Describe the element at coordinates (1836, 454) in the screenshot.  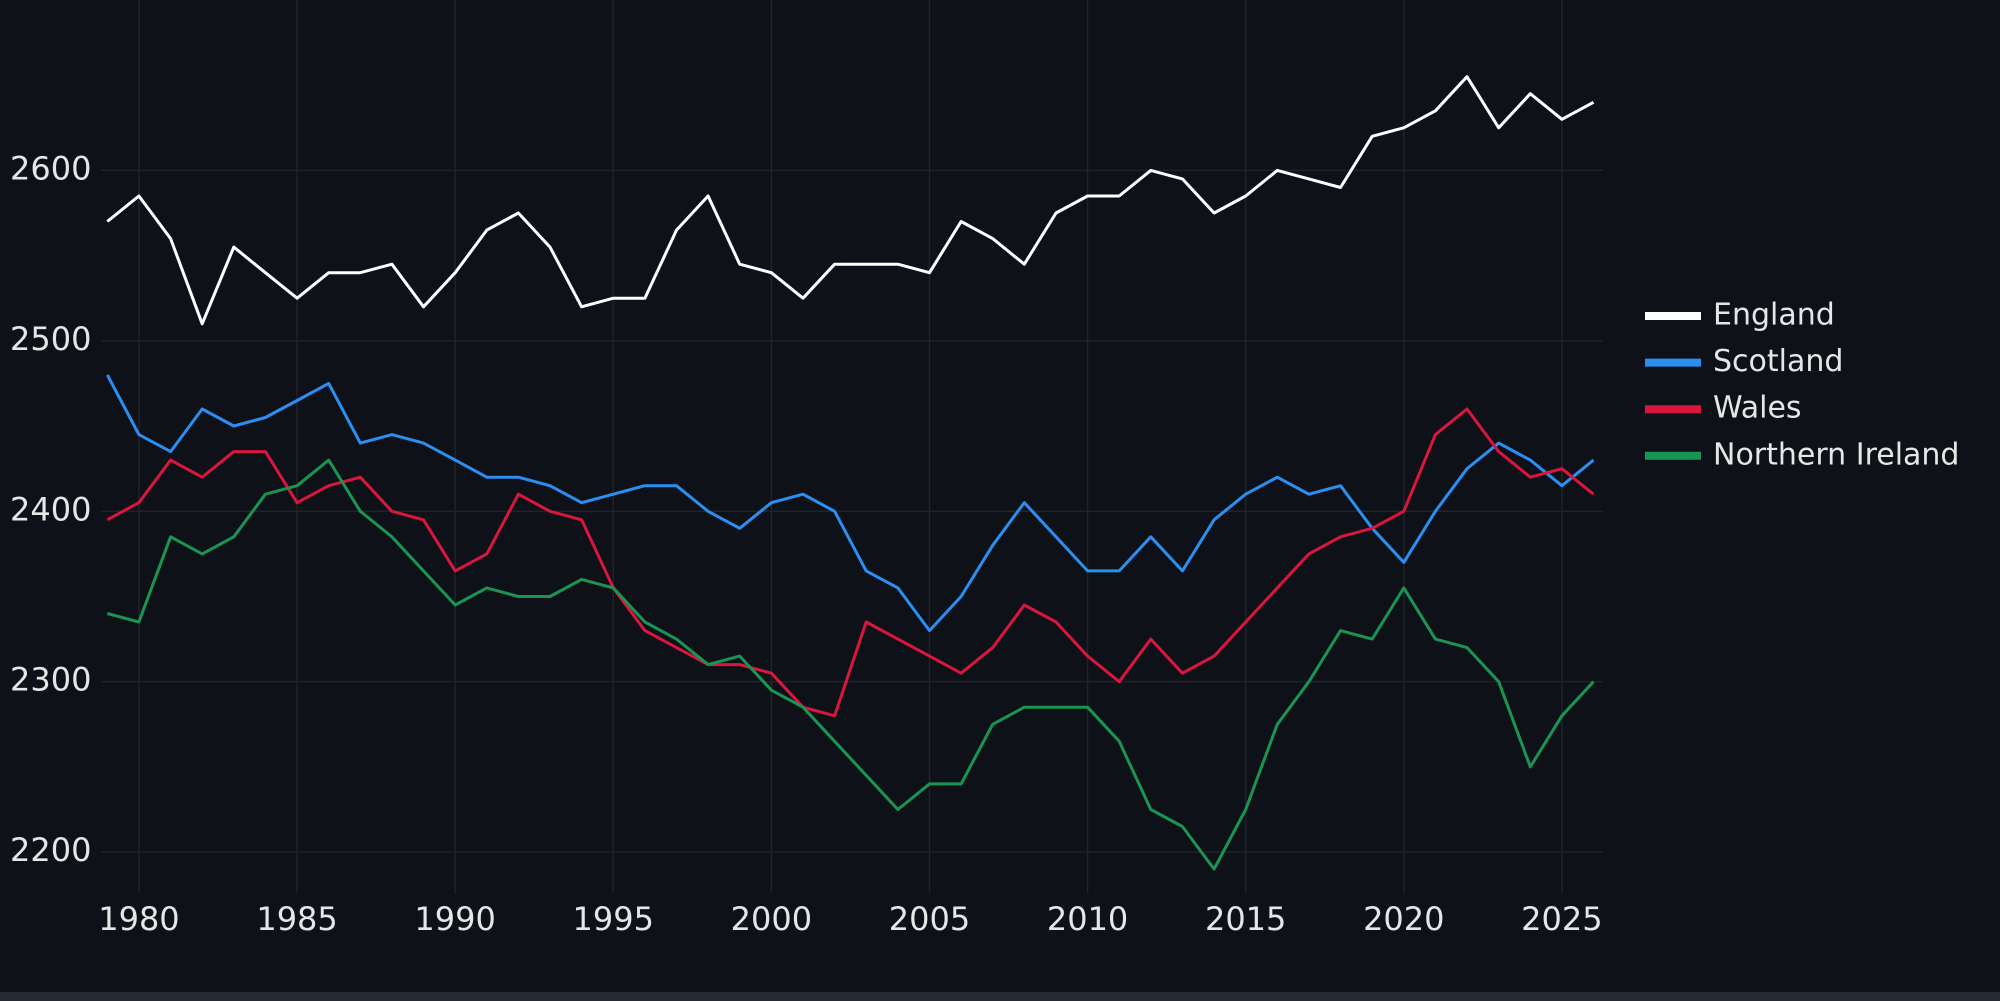
I see `legend-label: Northern Ireland` at that location.